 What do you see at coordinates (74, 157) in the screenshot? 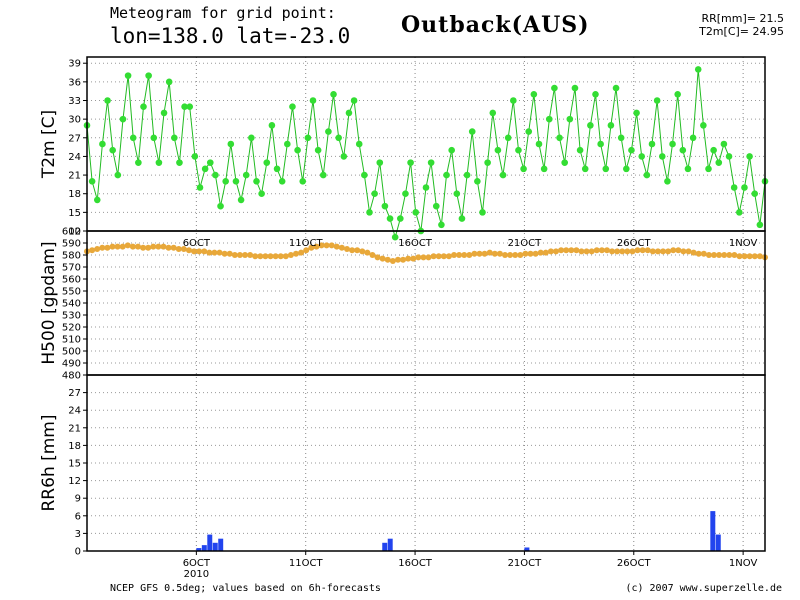
I see `y-tick-label: 24` at bounding box center [74, 157].